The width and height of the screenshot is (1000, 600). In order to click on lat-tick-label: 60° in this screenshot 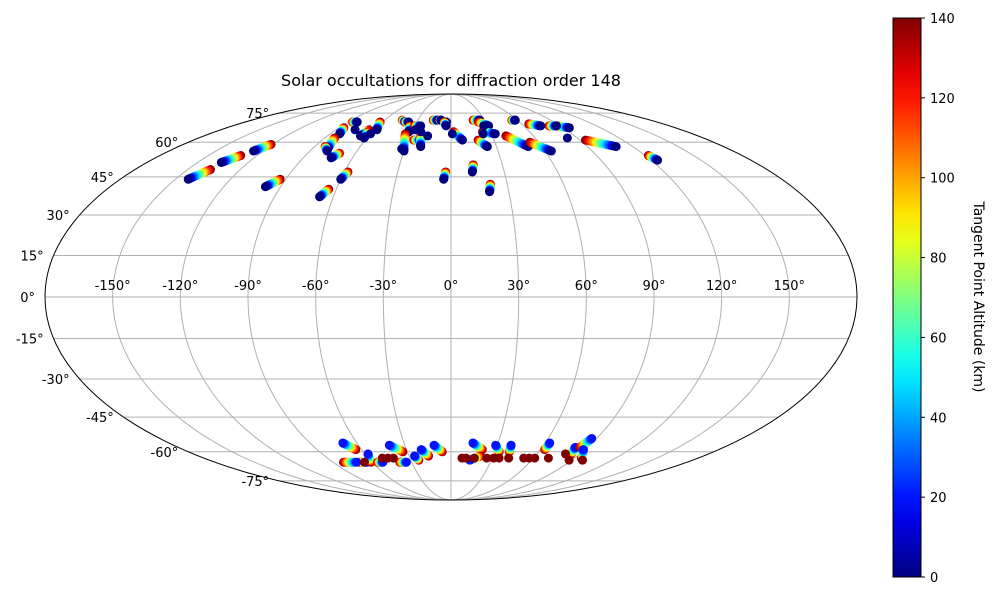, I will do `click(166, 143)`.